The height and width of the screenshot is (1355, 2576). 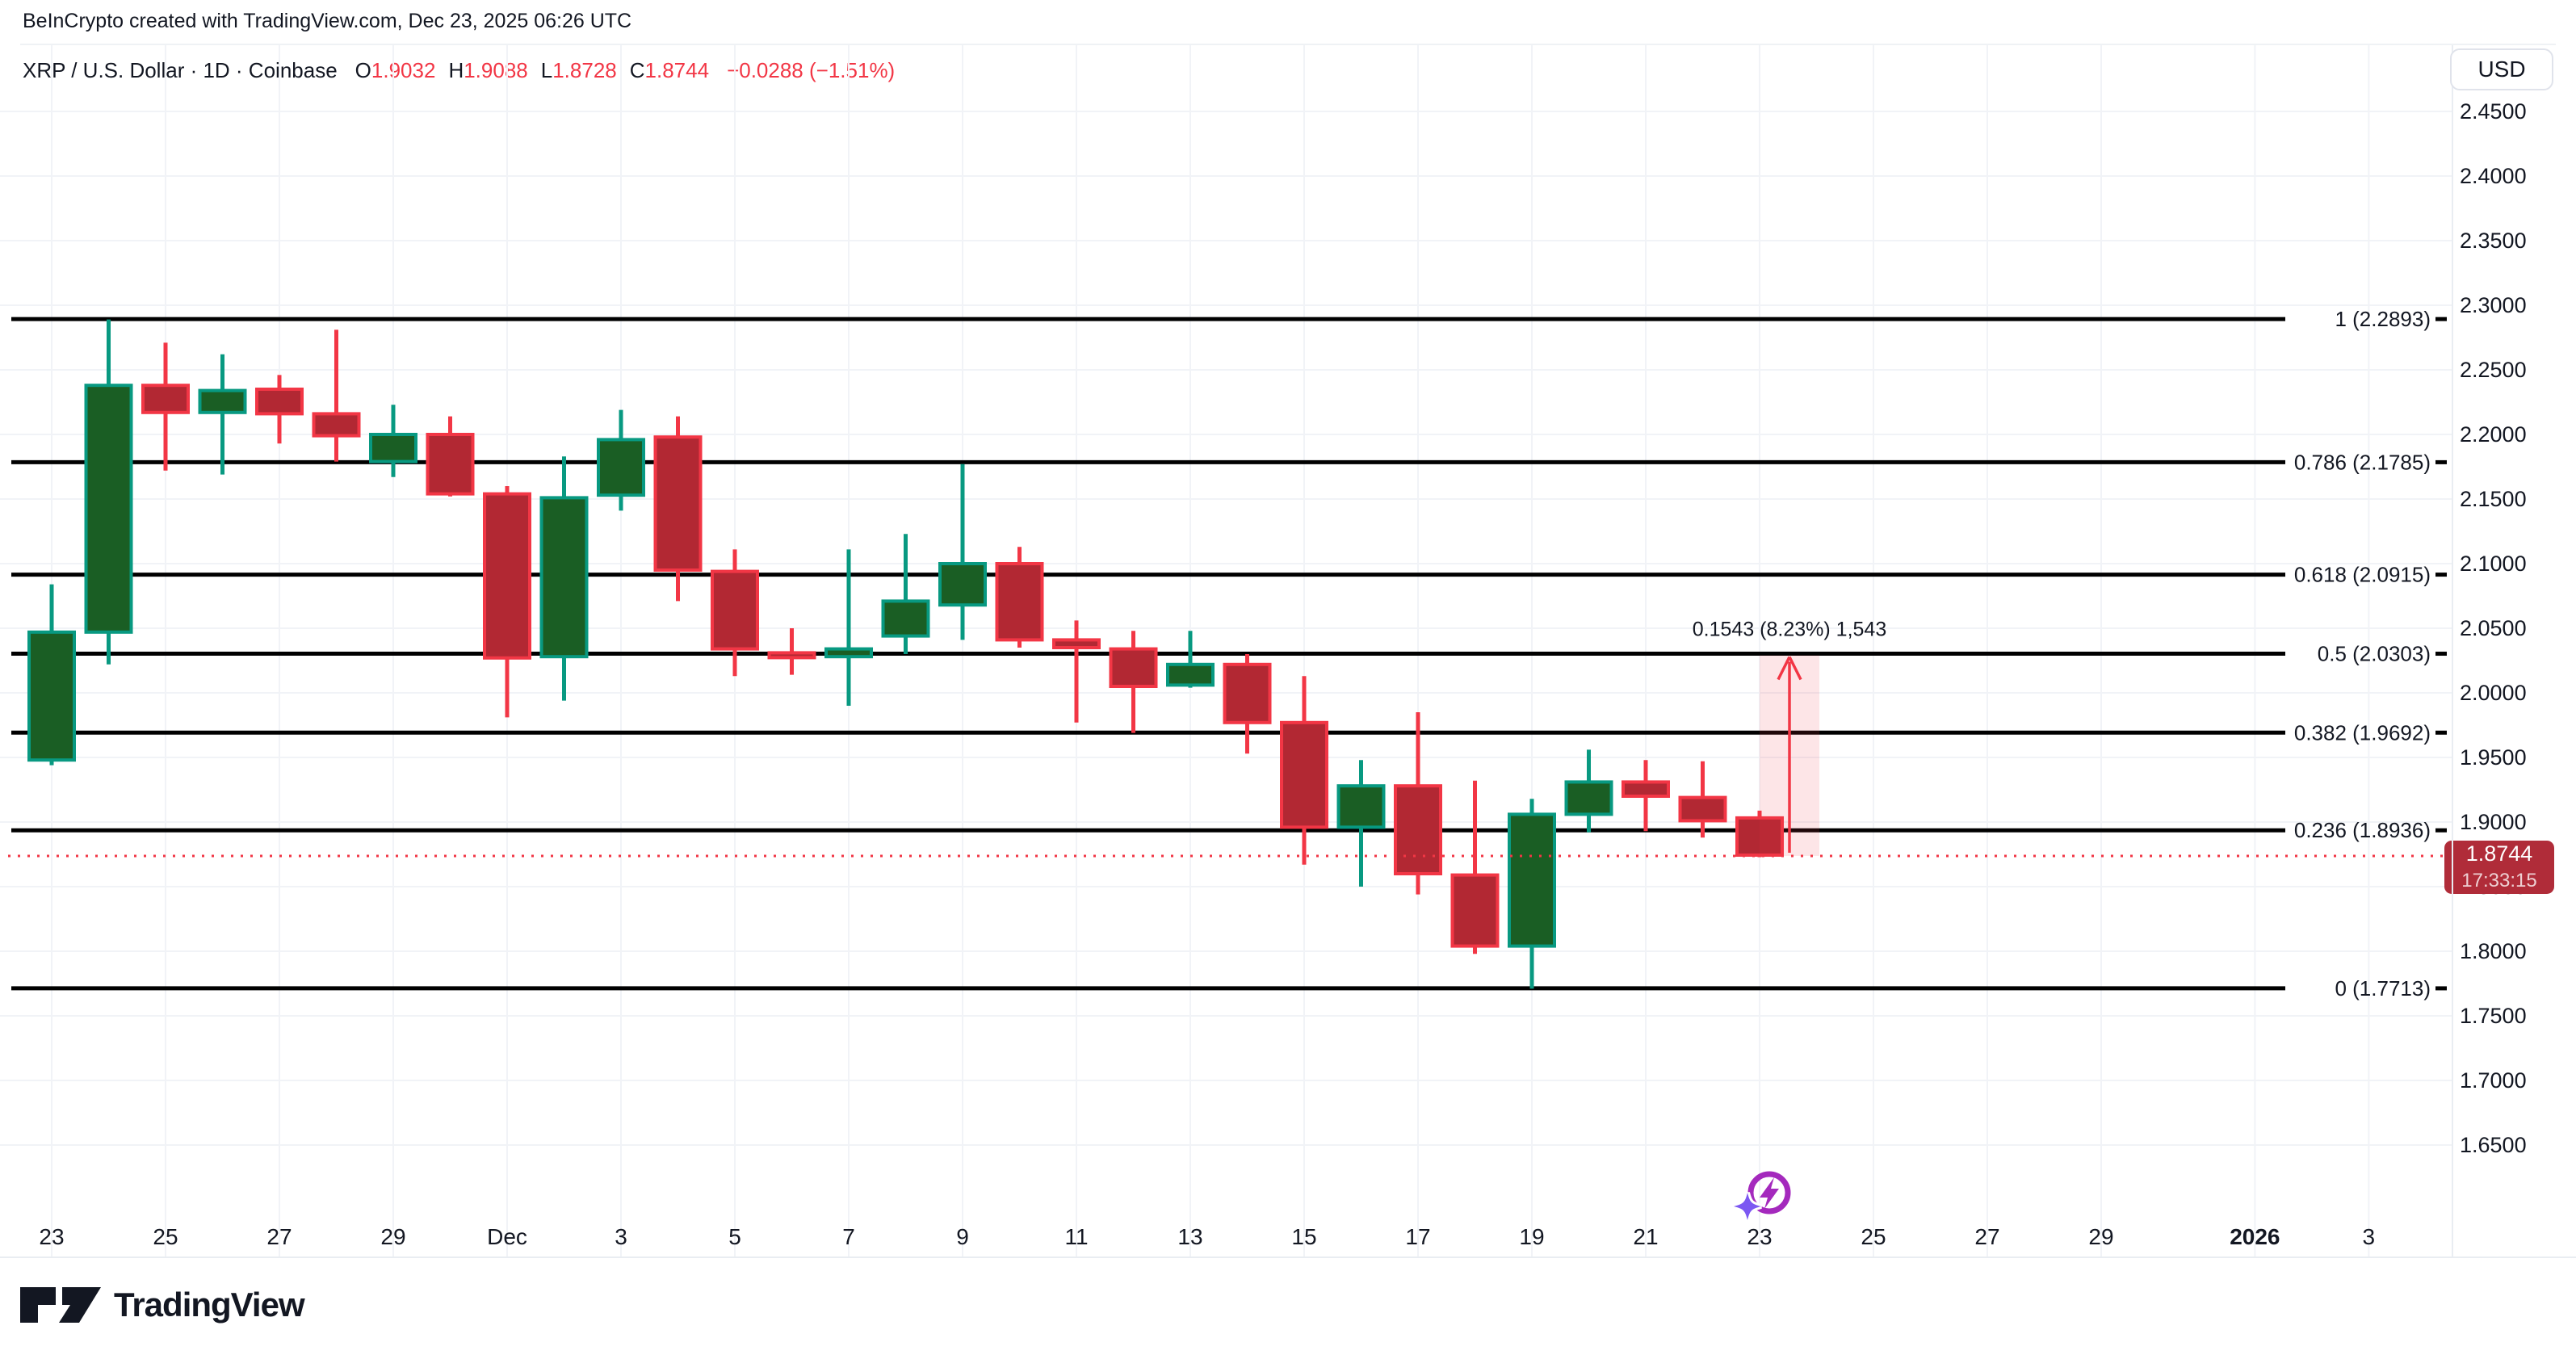 What do you see at coordinates (1288, 1257) in the screenshot?
I see `time-axis-border` at bounding box center [1288, 1257].